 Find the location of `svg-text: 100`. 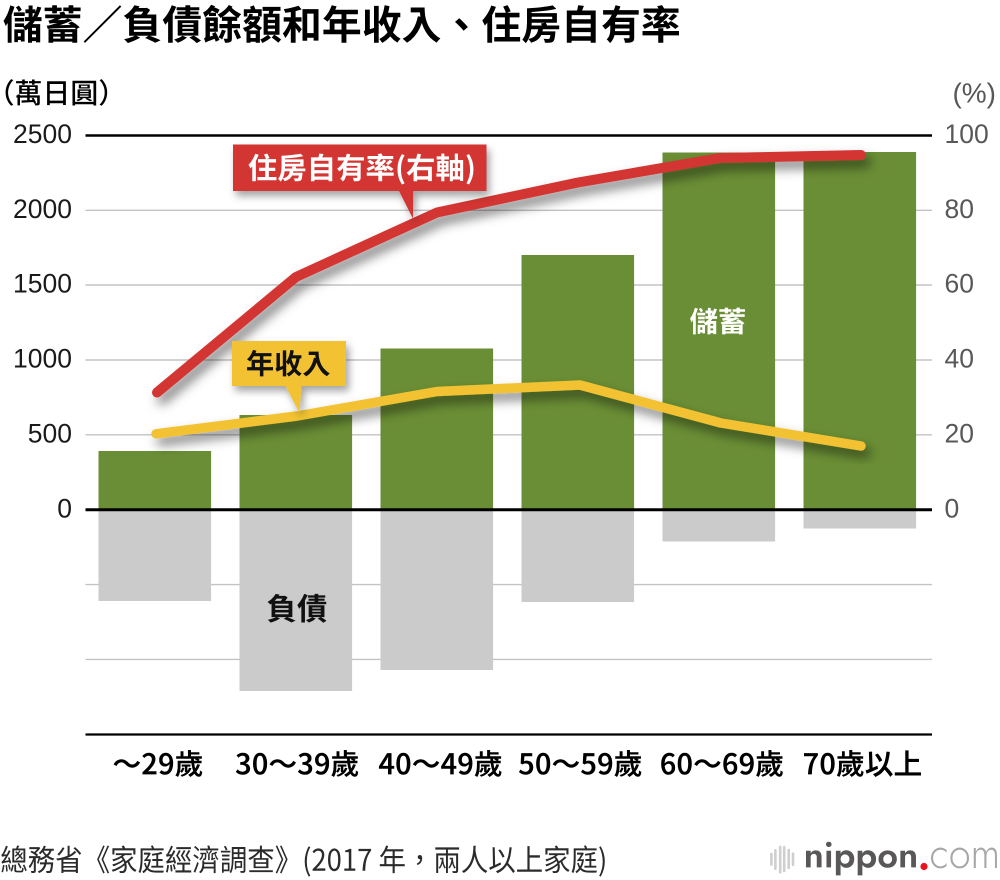

svg-text: 100 is located at coordinates (967, 134).